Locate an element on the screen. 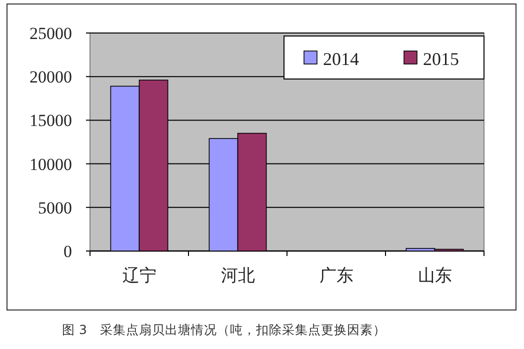 The height and width of the screenshot is (349, 524). y-tick-label: 5000 is located at coordinates (55, 208).